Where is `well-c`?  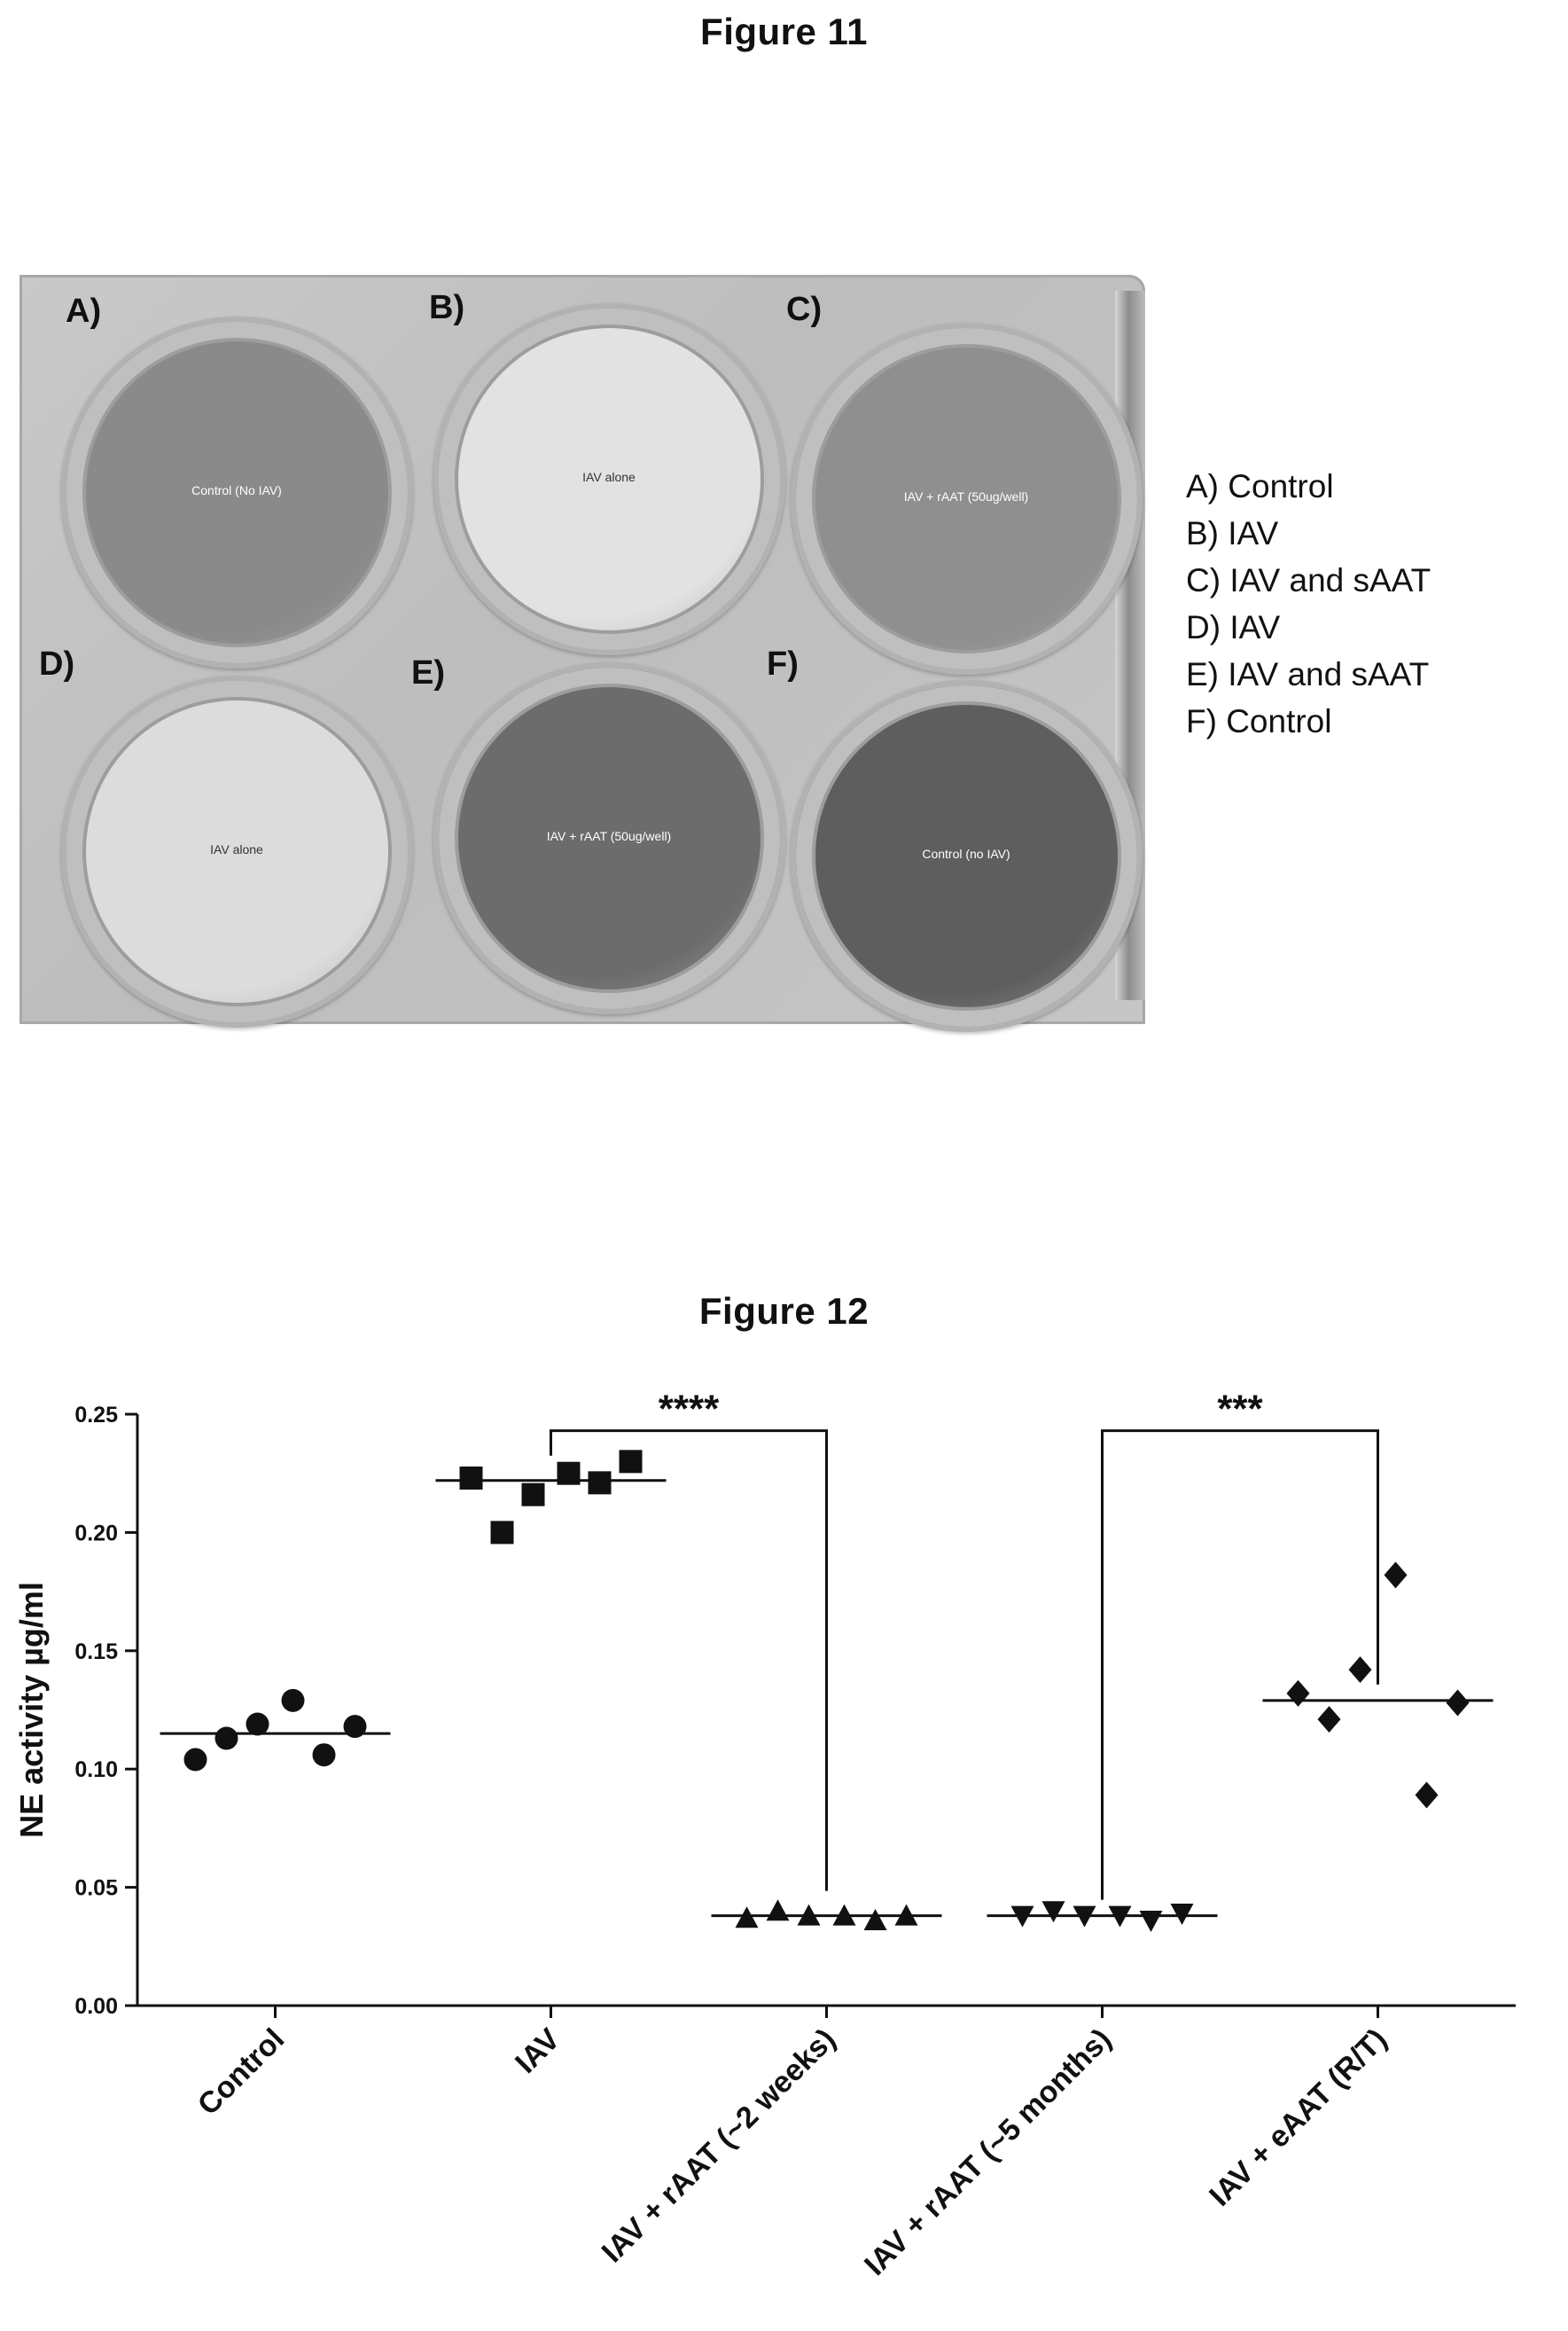 well-c is located at coordinates (967, 499).